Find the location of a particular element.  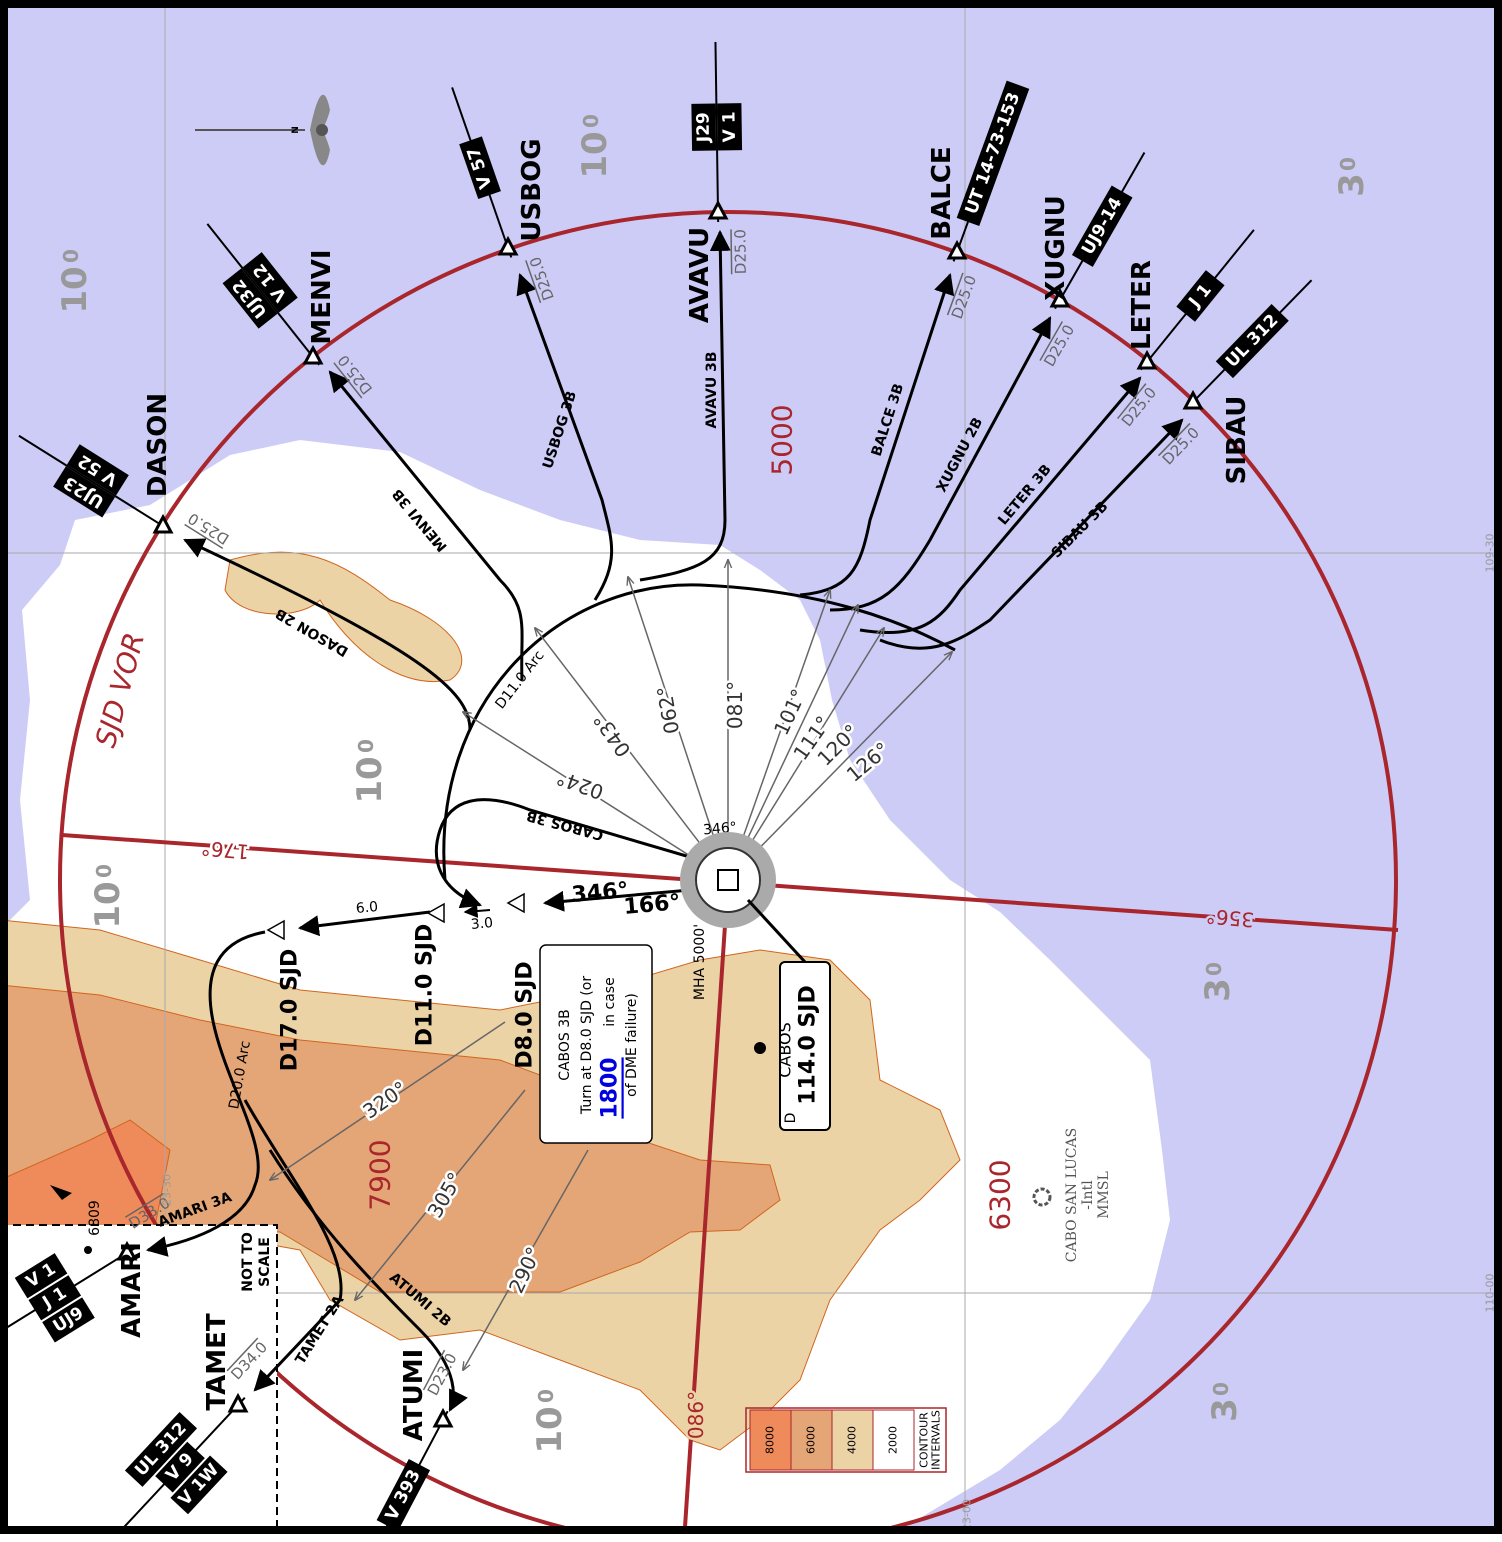

coordinate-label: 110-00 is located at coordinates (1490, 1293).